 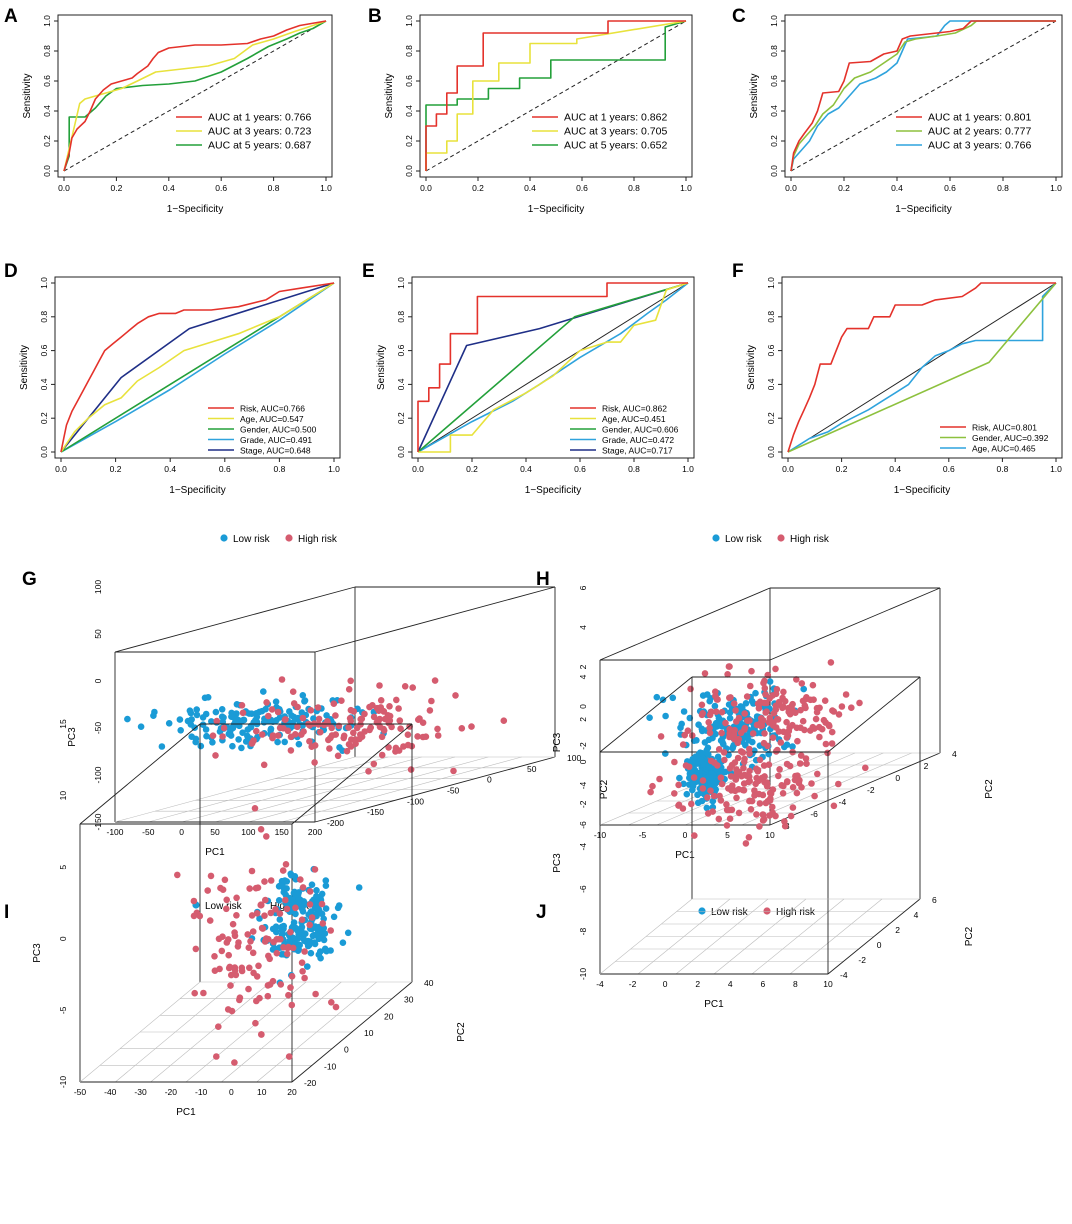 I want to click on x-axis-title: 1−Specificity, so click(x=553, y=490).